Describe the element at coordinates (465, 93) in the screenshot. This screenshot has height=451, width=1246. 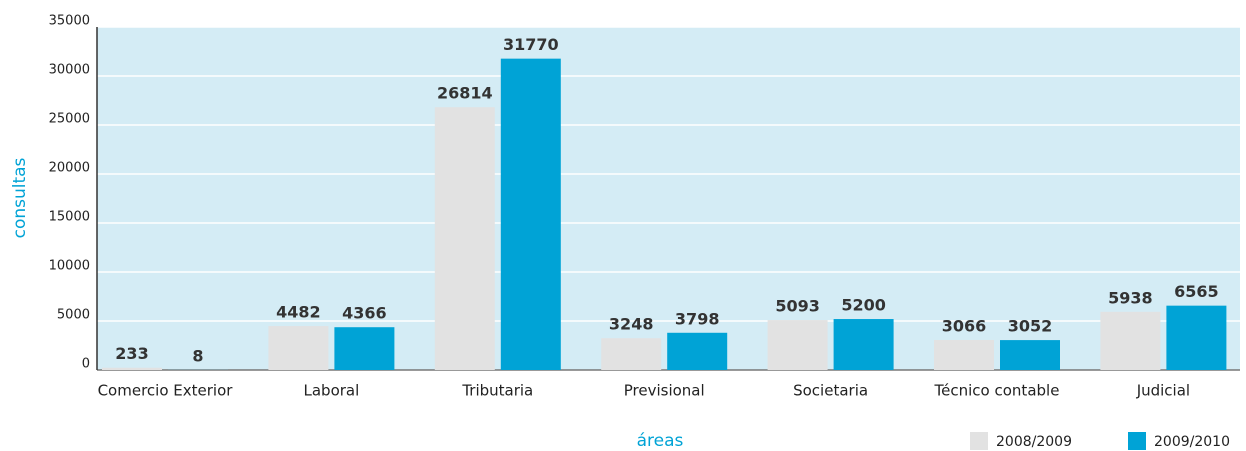
I see `value-label: 26814` at that location.